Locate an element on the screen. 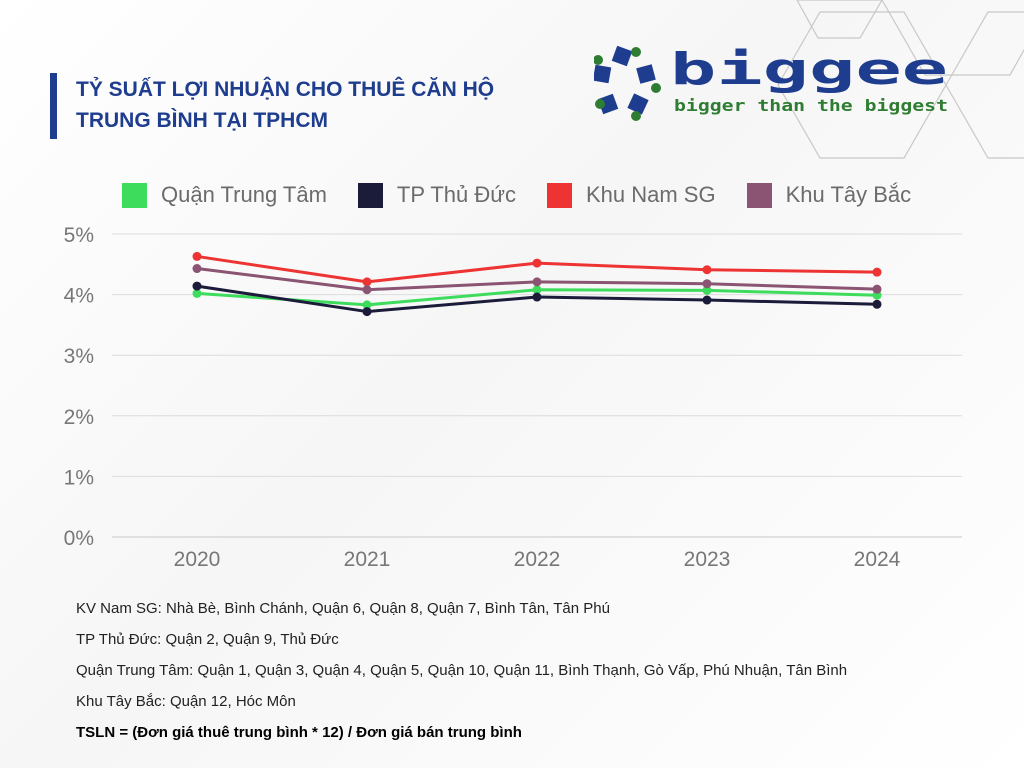 Image resolution: width=1024 pixels, height=768 pixels. biggee-logo: biggee bigger than the biggest is located at coordinates (771, 82).